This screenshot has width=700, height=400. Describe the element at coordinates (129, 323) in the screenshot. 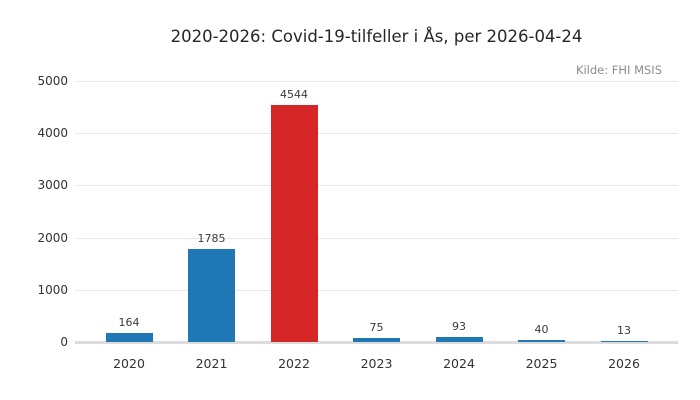

I see `bar-value-label-2020: 164` at that location.